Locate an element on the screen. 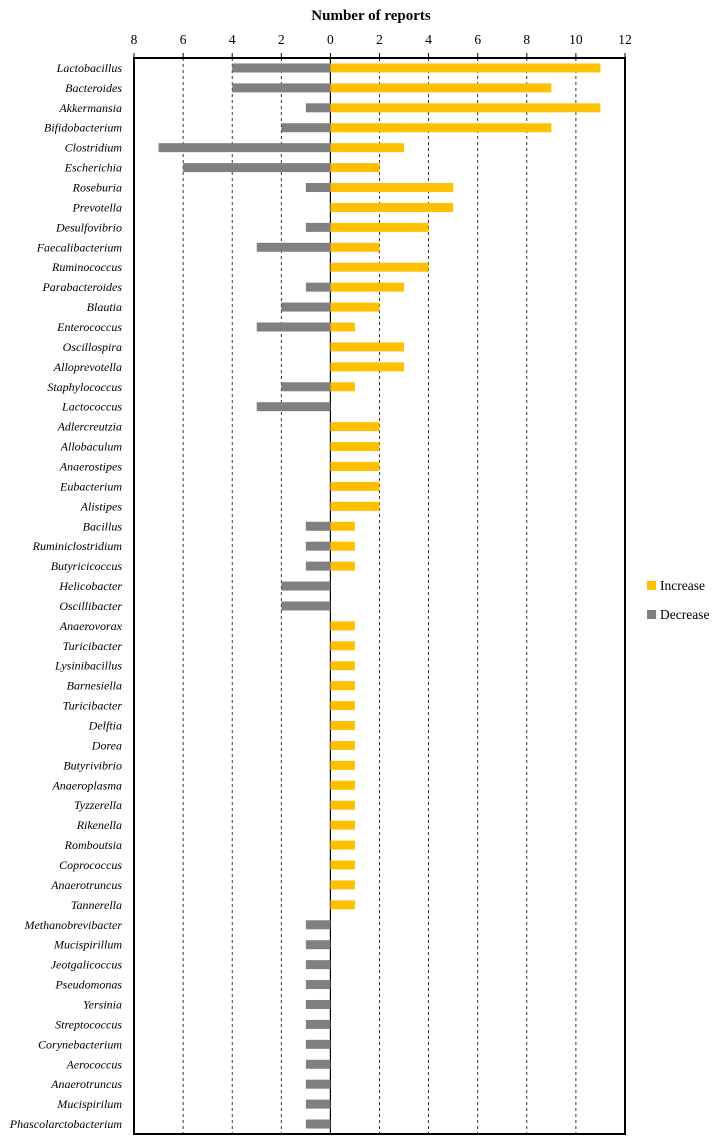 This screenshot has width=724, height=1144. category-label: Lactobacillus is located at coordinates (89, 68).